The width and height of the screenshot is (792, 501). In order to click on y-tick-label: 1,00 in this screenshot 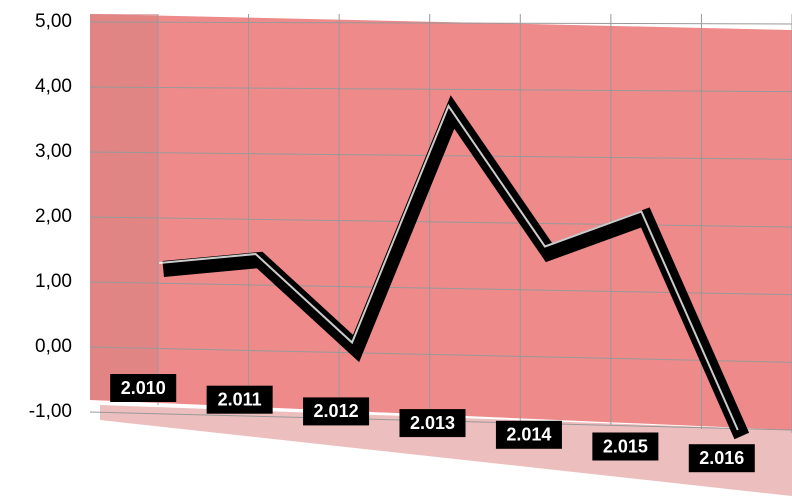, I will do `click(53, 281)`.